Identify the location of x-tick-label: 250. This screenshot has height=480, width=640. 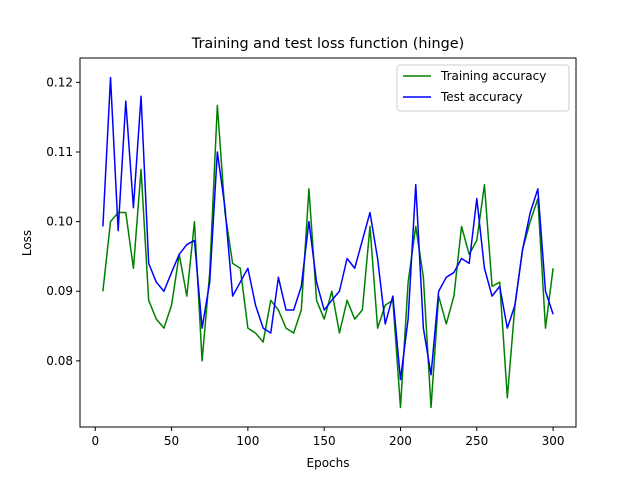
(476, 441).